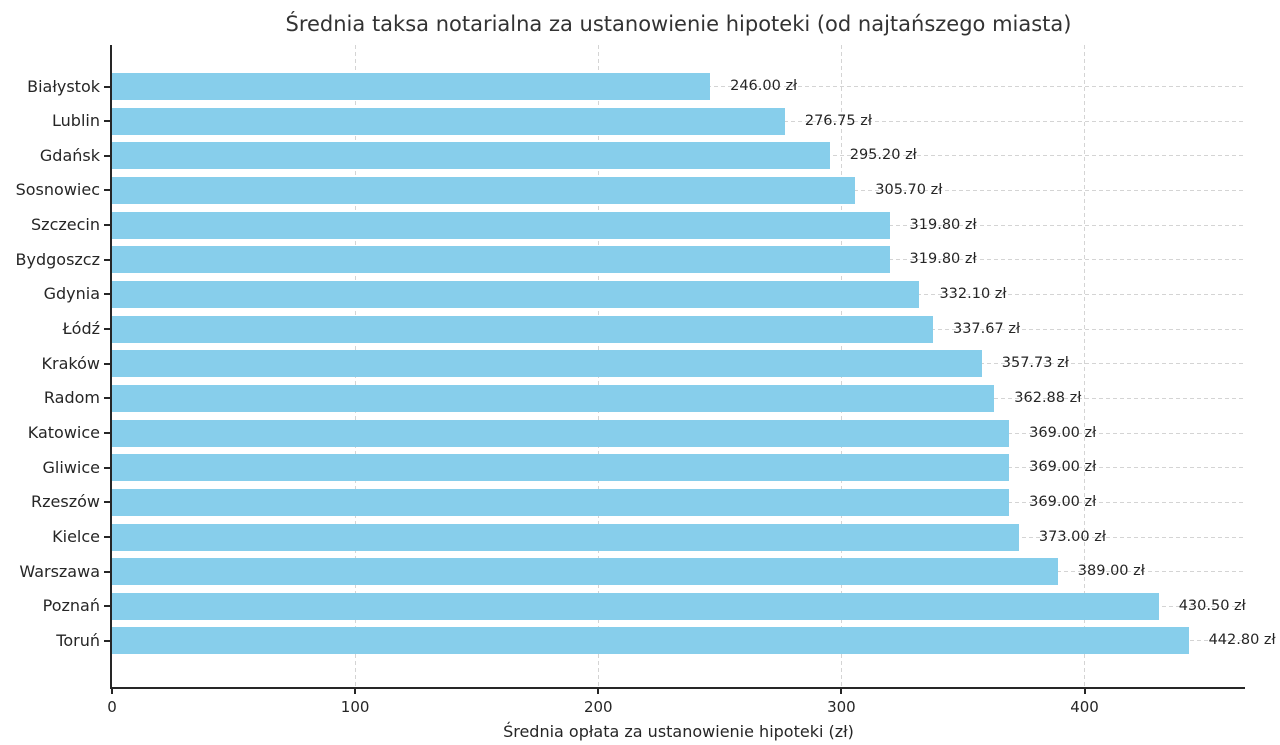 This screenshot has width=1280, height=745. Describe the element at coordinates (561, 502) in the screenshot. I see `bar-rzeszów` at that location.